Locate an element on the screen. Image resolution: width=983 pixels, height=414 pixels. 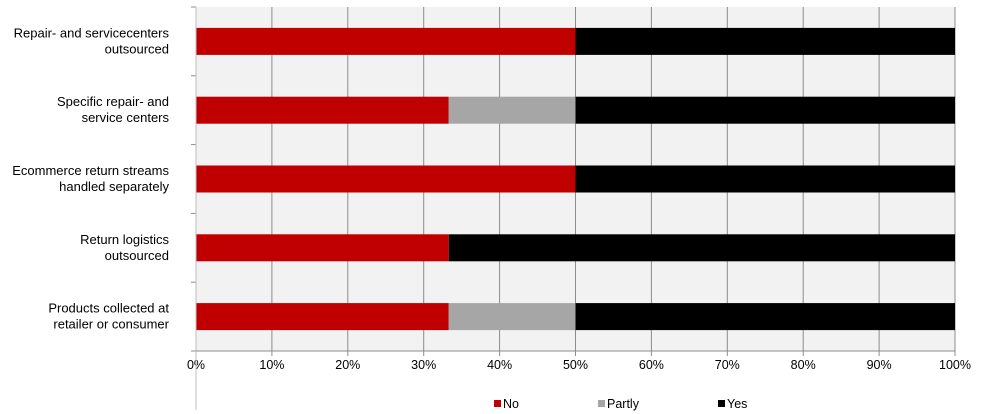
x-tick-label: 20% is located at coordinates (347, 365).